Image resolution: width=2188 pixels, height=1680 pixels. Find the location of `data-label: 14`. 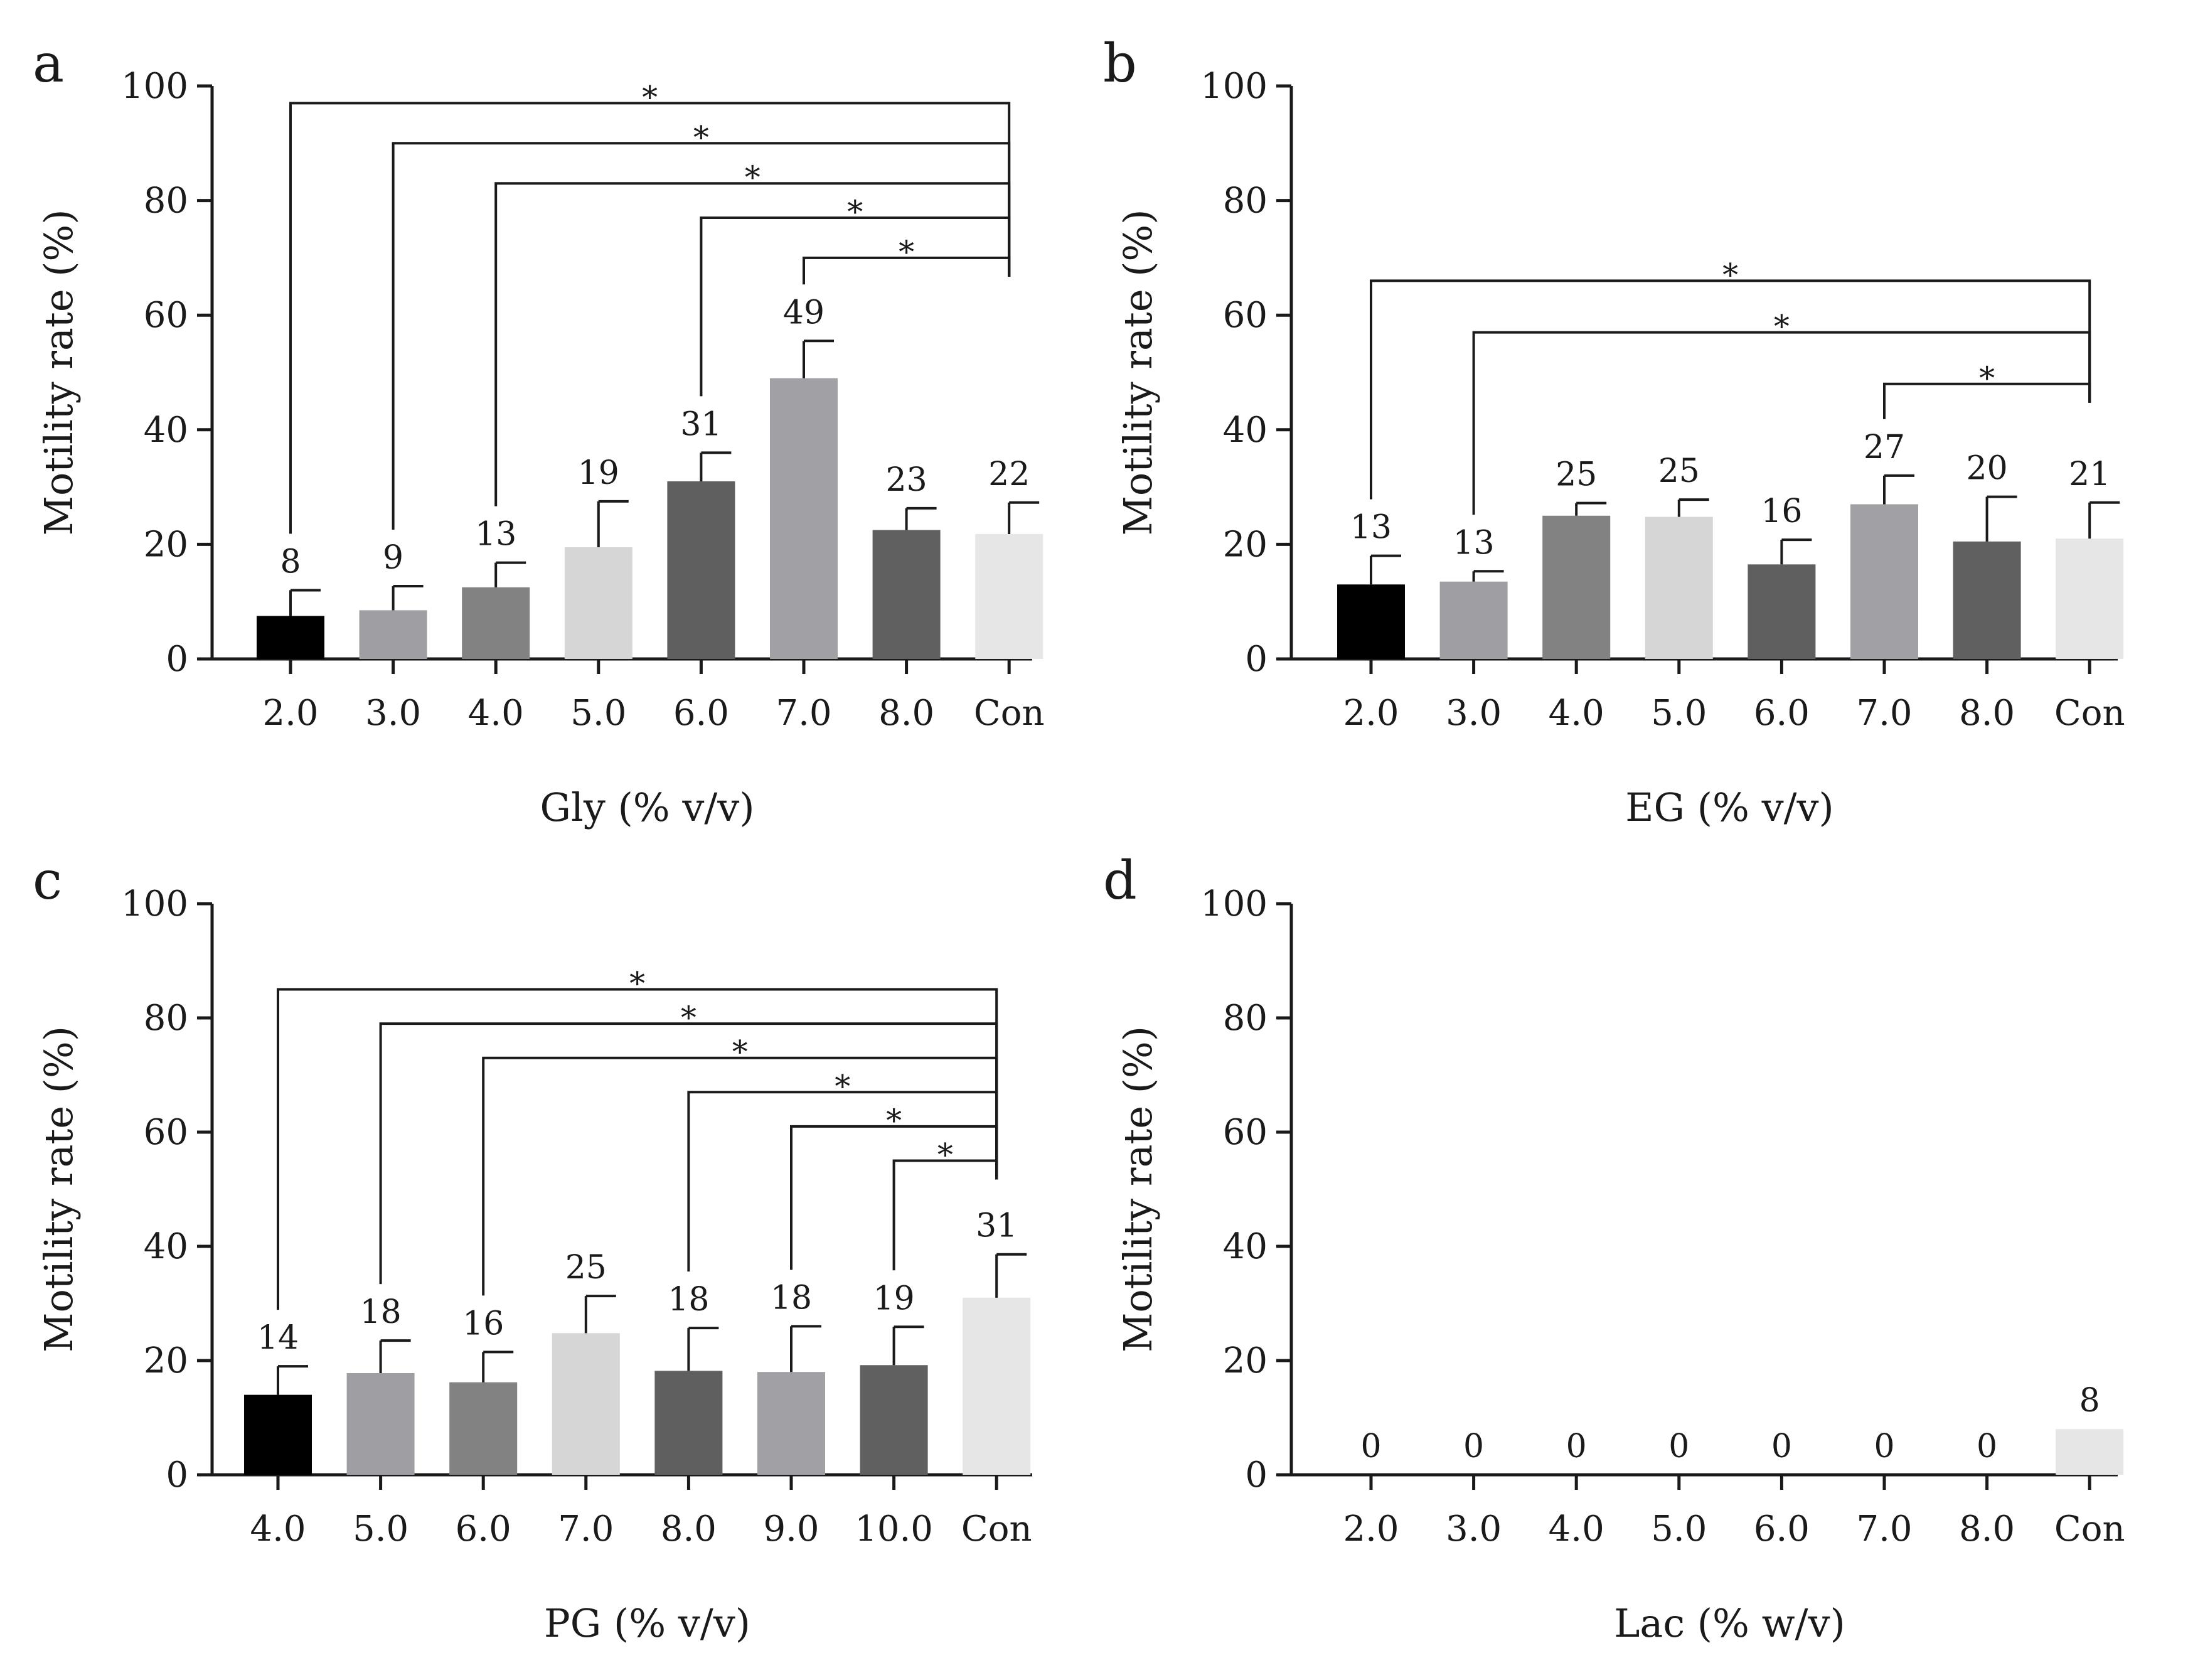

data-label: 14 is located at coordinates (278, 1338).